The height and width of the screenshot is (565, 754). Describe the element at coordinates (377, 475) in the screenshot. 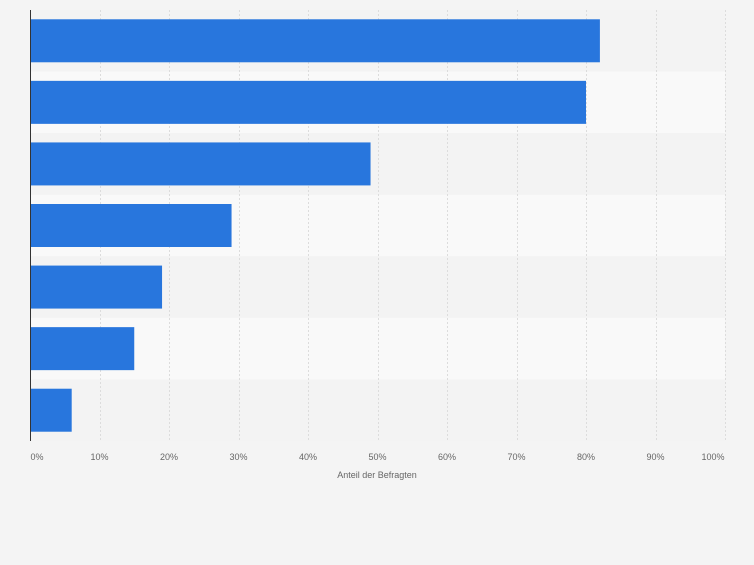

I see `x-axis-label: Anteil der Befragten` at that location.